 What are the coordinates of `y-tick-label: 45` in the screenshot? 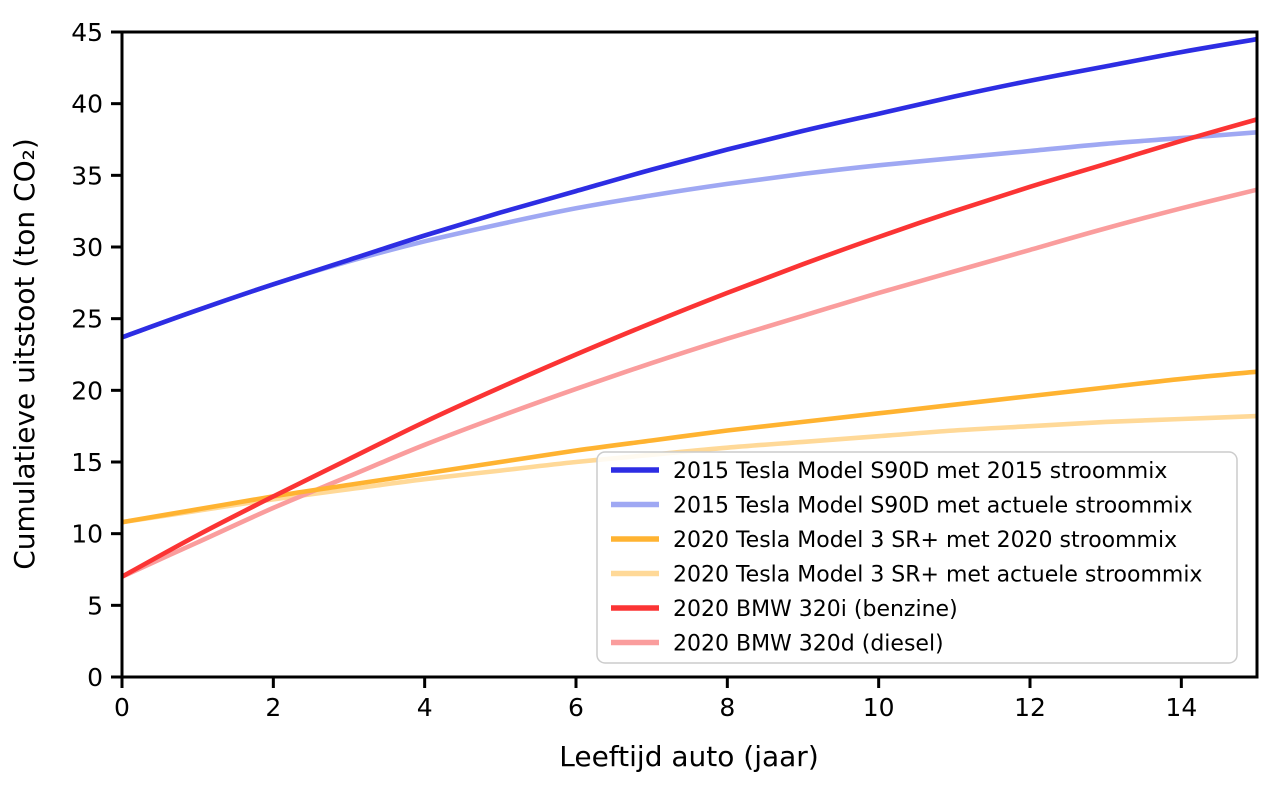 It's located at (87, 32).